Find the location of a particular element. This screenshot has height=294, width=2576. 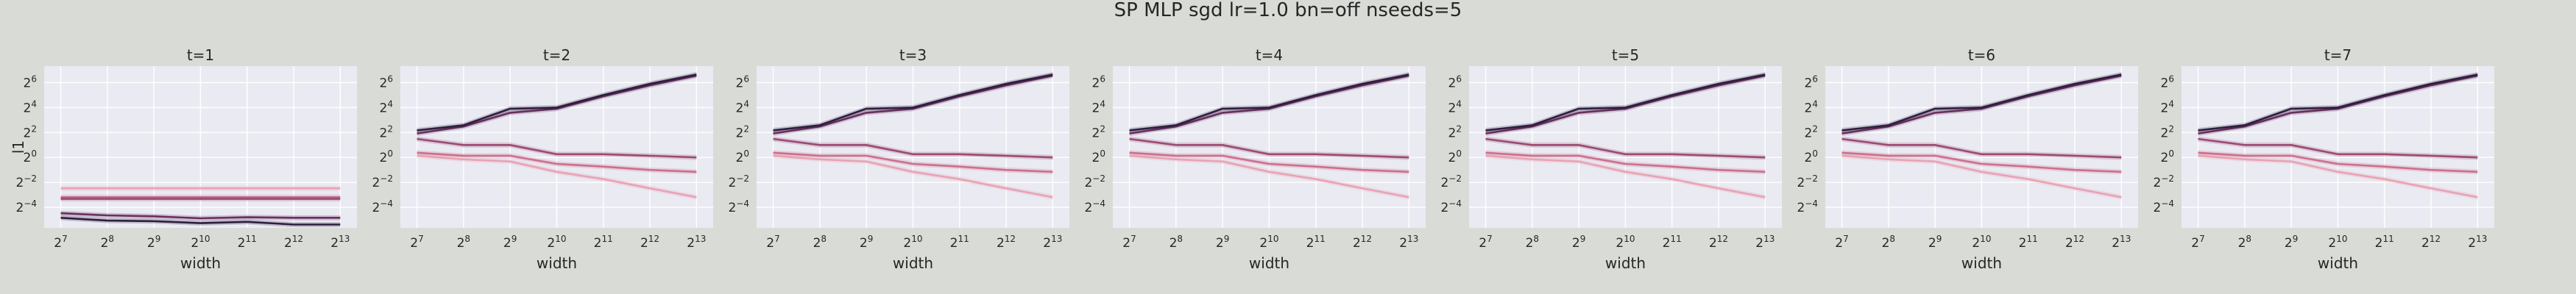

panel-title: t=1 is located at coordinates (200, 55).